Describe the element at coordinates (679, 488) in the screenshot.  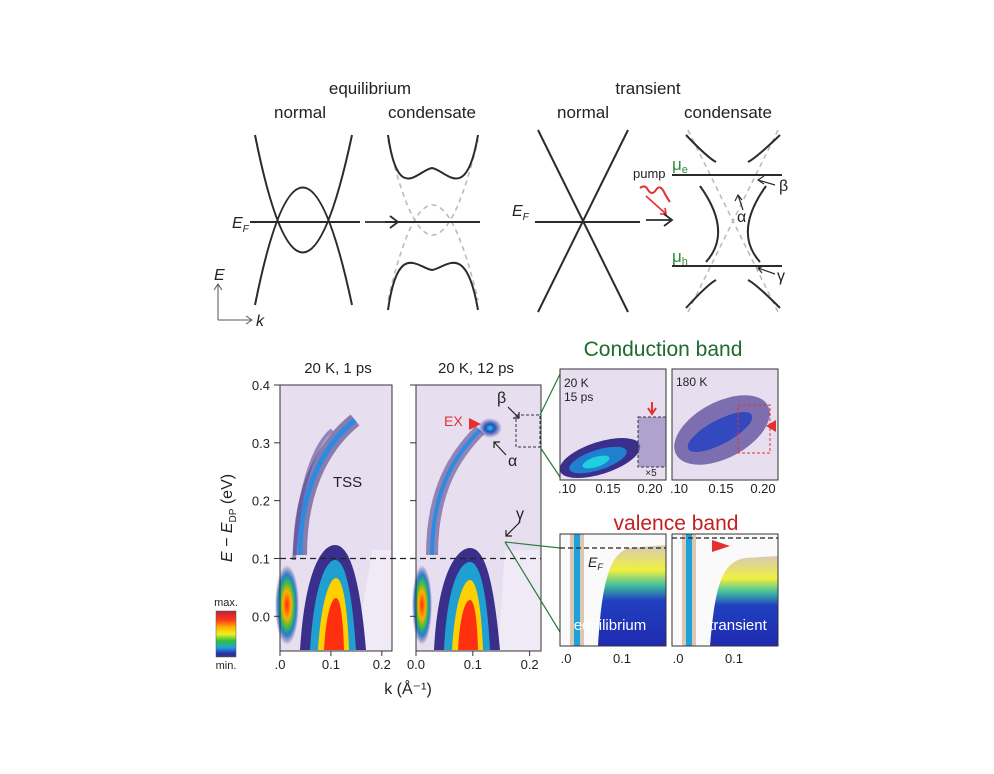
I see `cb-right-tick-0: .10` at that location.